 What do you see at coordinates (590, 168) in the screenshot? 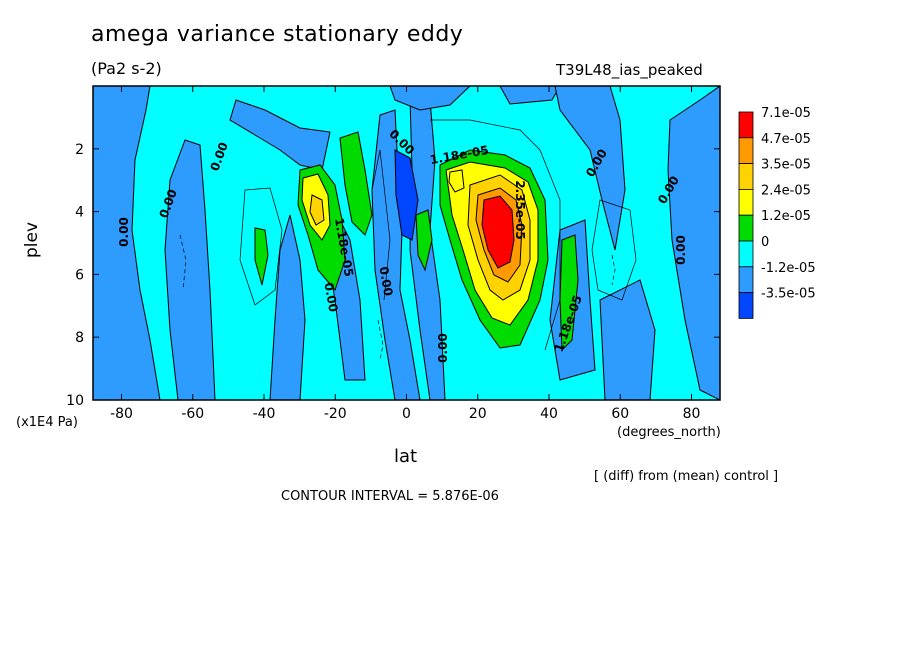
I see `neg-region-east-band` at bounding box center [590, 168].